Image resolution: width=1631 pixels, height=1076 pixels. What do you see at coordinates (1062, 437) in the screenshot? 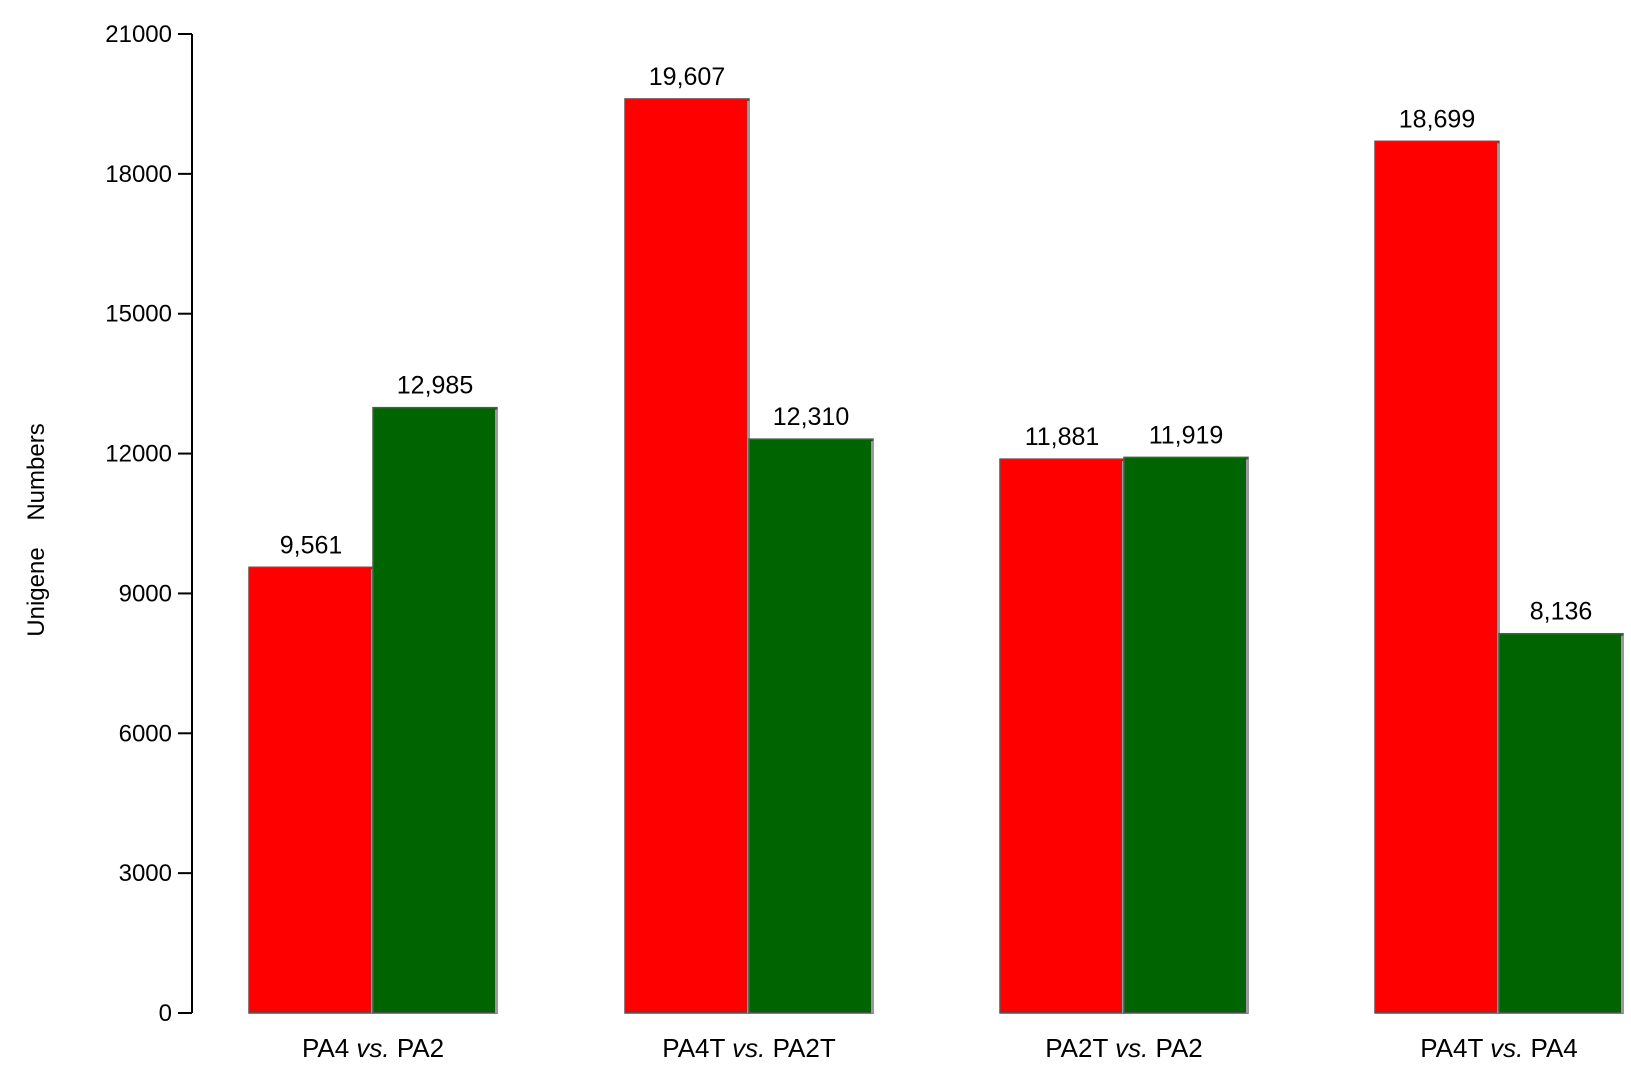
I see `data-label: 11,881` at bounding box center [1062, 437].